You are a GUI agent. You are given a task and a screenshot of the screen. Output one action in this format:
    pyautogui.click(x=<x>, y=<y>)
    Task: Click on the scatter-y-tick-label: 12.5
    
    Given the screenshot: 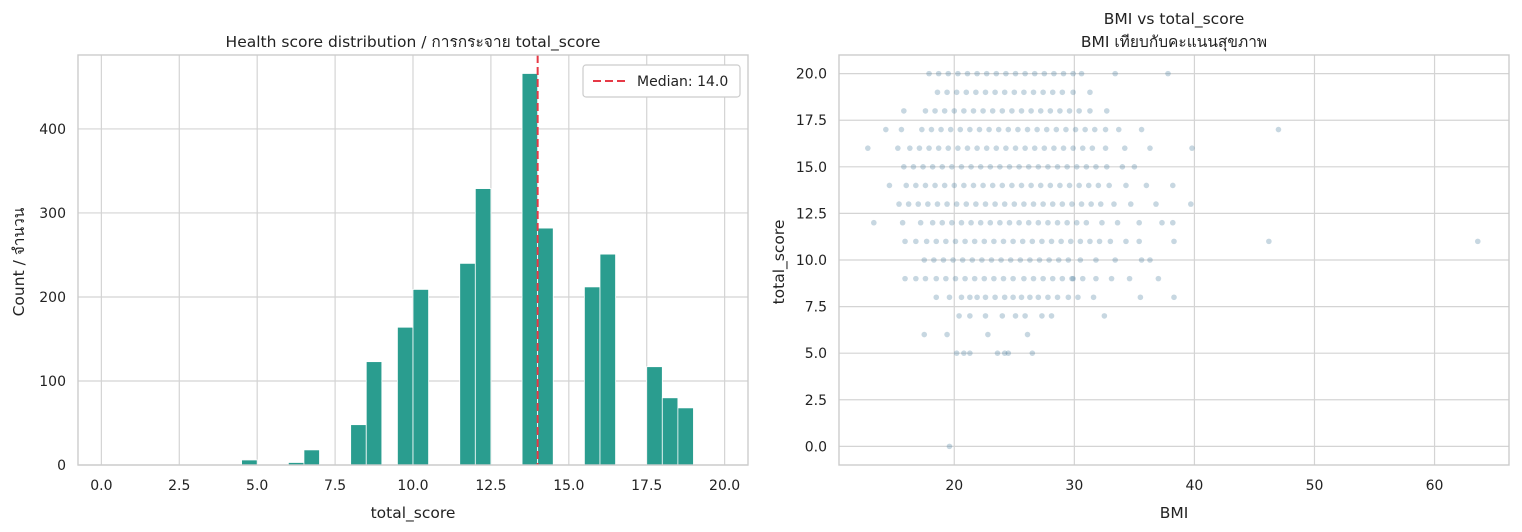 What is the action you would take?
    pyautogui.click(x=811, y=214)
    